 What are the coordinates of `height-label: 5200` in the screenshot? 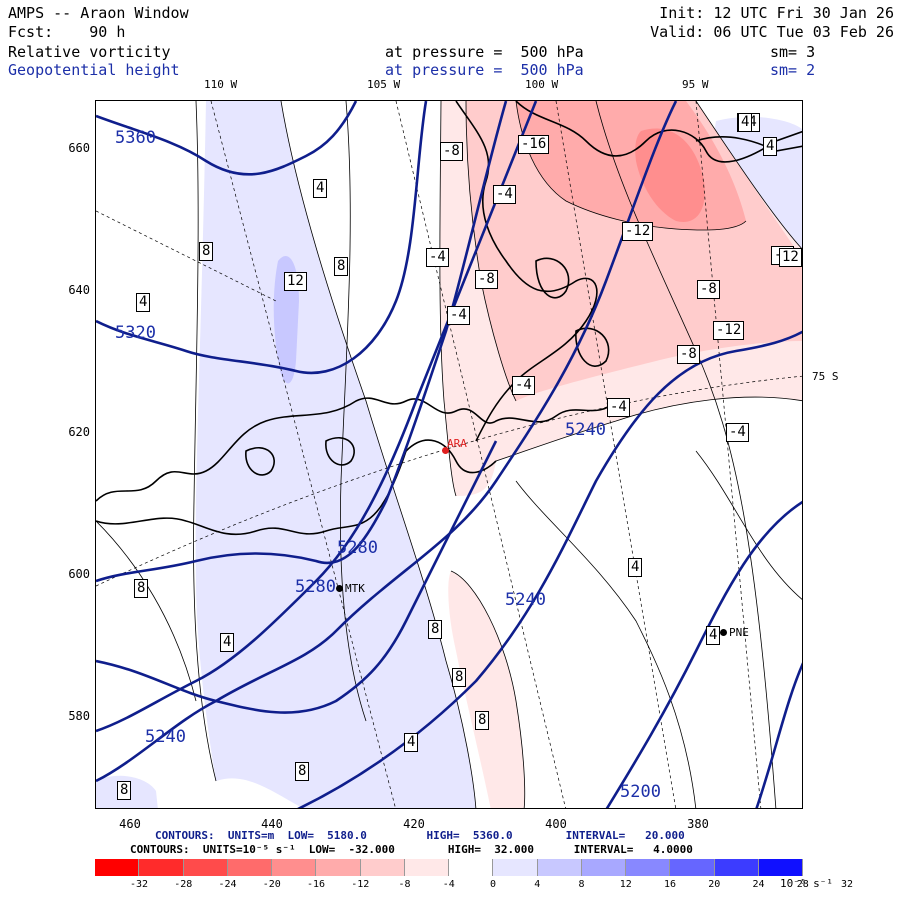 It's located at (640, 792).